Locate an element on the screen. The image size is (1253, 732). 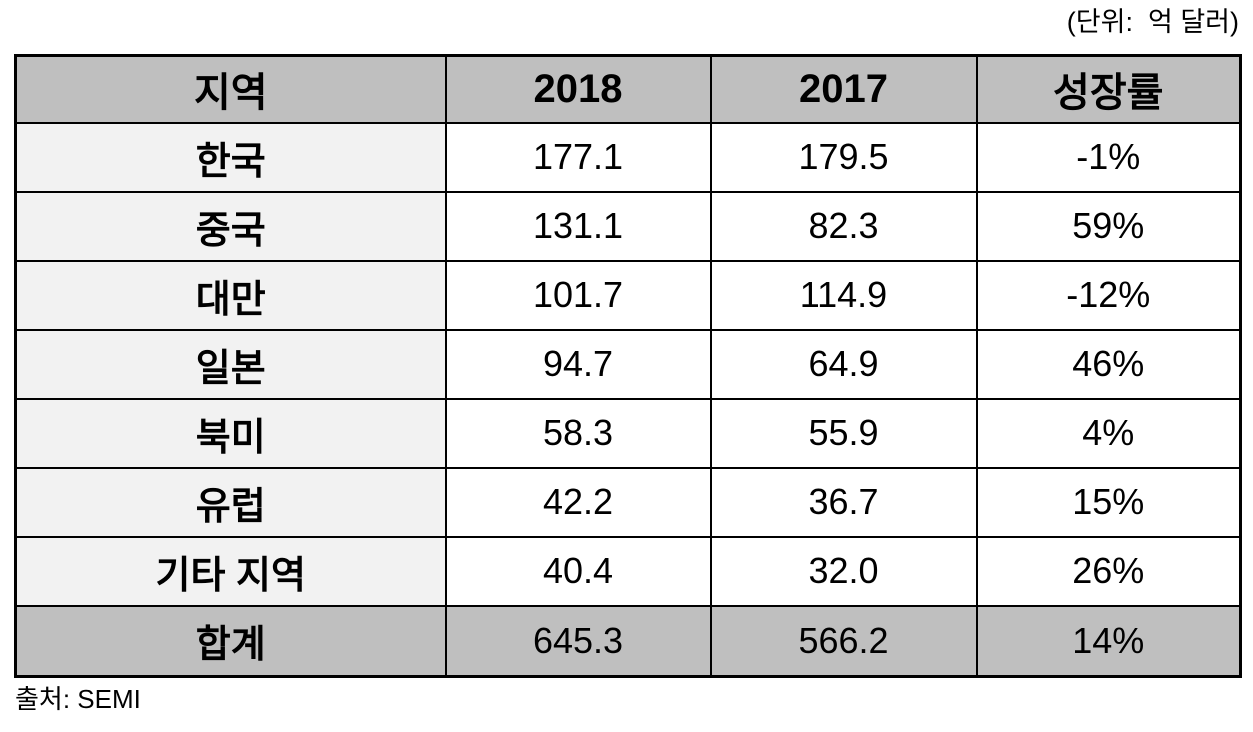
table-row-other-regions: 기타 지역 40.4 32.0 26% is located at coordinates (628, 571).